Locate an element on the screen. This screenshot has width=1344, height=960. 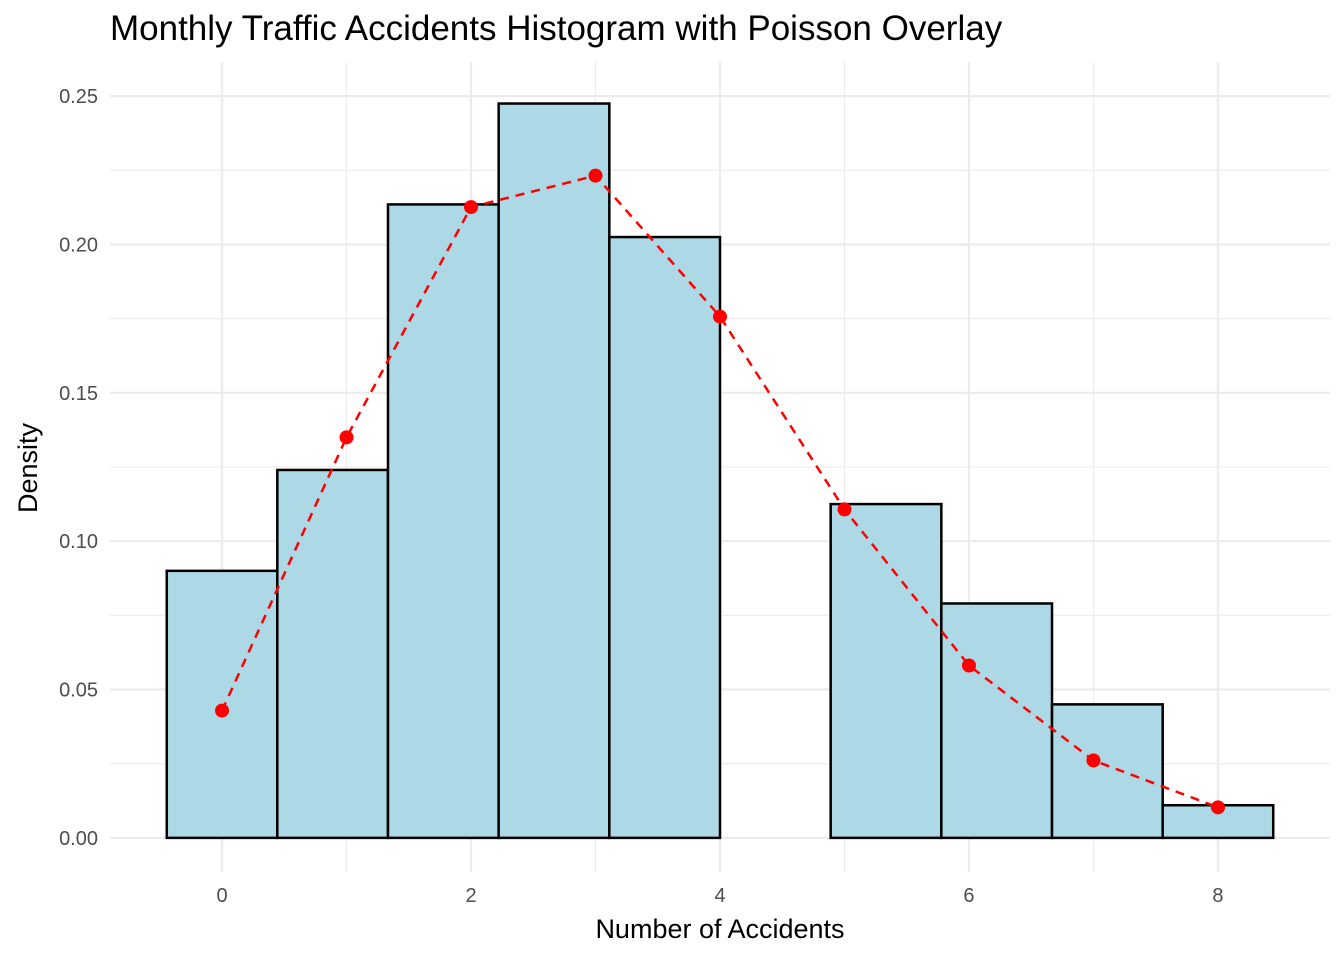
x-tick-label: 6 is located at coordinates (968, 896).